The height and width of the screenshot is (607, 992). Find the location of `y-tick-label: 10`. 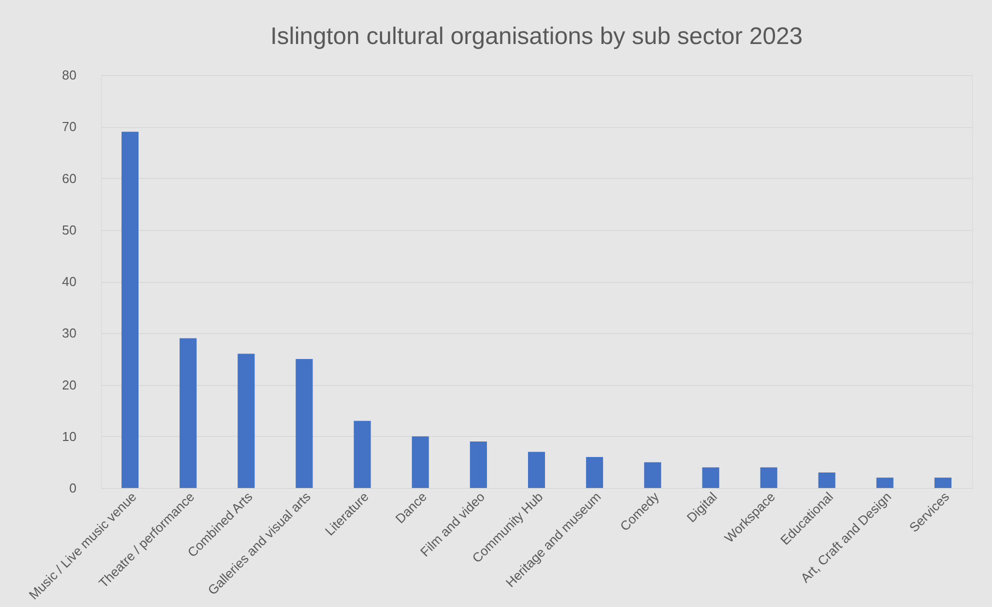

y-tick-label: 10 is located at coordinates (69, 436).